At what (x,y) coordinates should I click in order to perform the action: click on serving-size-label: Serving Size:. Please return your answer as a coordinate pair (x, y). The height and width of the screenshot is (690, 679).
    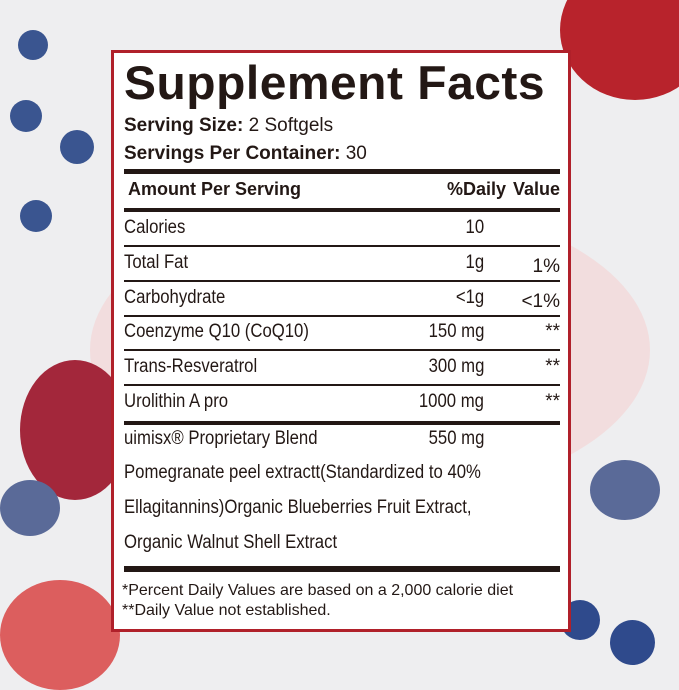
    Looking at the image, I should click on (184, 125).